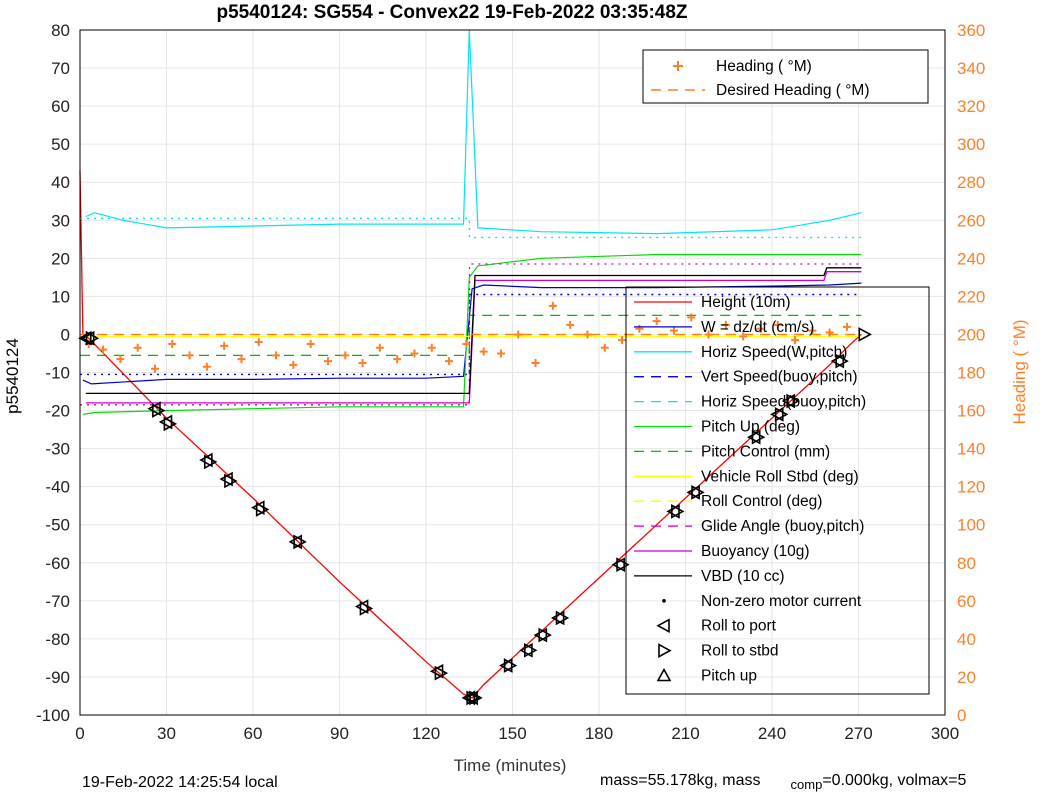 Image resolution: width=1055 pixels, height=801 pixels. I want to click on y2-tick-label: 360, so click(971, 30).